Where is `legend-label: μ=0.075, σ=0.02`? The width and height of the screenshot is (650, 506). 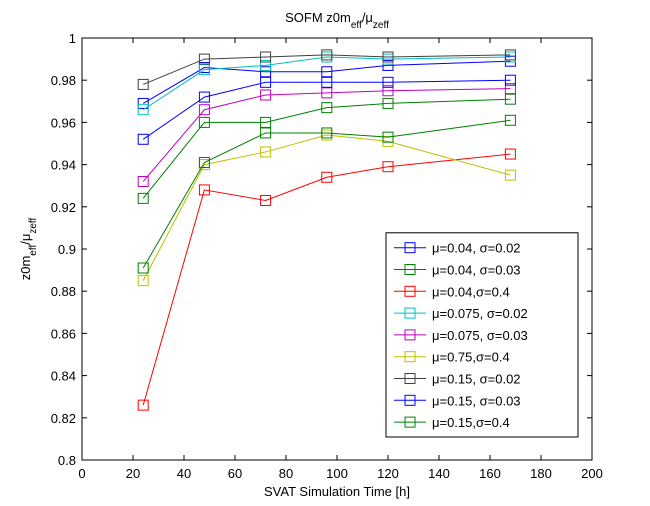 legend-label: μ=0.075, σ=0.02 is located at coordinates (480, 313).